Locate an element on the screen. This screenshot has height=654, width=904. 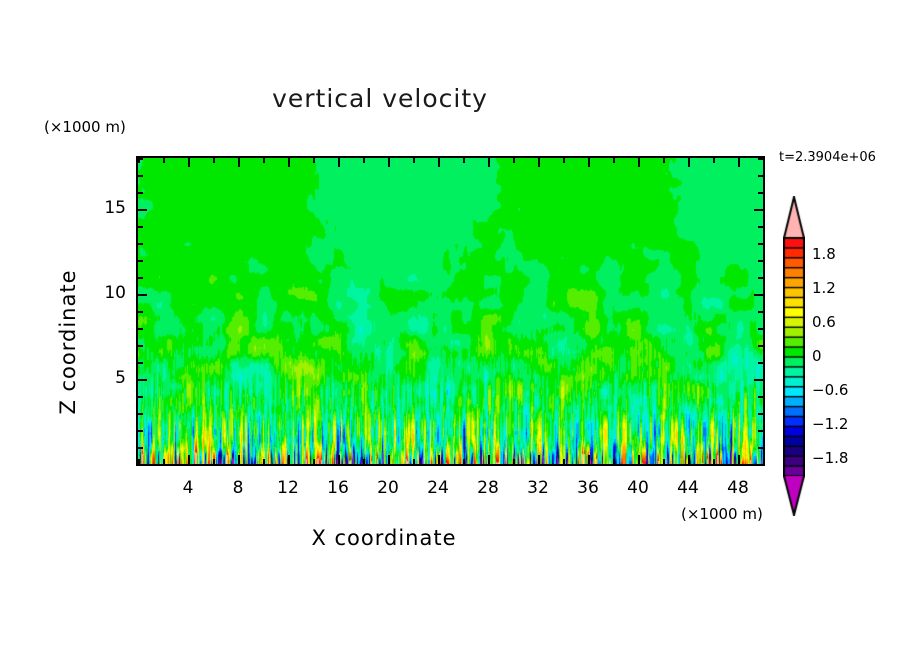
x-tick-label-1: 8 is located at coordinates (238, 488).